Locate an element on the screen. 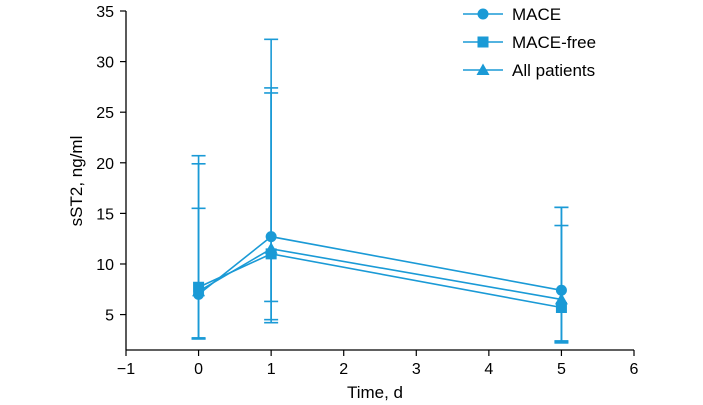 This screenshot has width=703, height=405. legend-item: MACE is located at coordinates (512, 14).